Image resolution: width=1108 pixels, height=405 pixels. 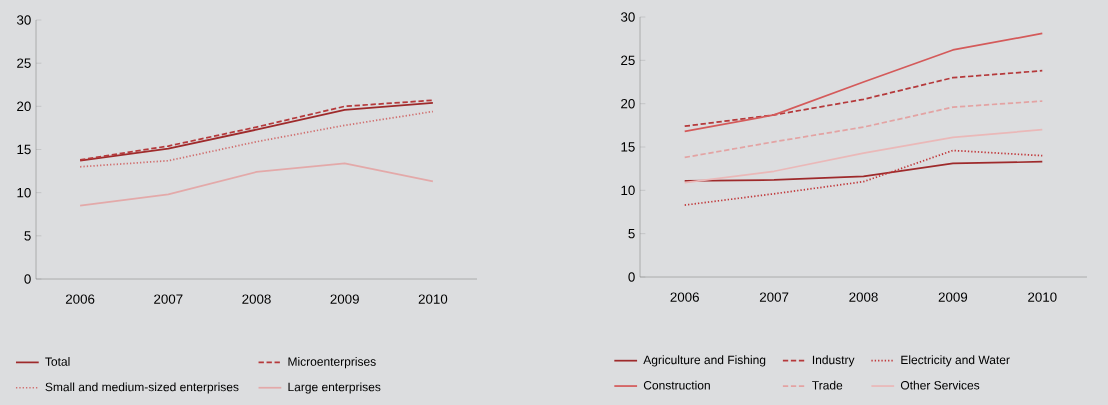 What do you see at coordinates (334, 388) in the screenshot?
I see `legend-label: Large enterprises` at bounding box center [334, 388].